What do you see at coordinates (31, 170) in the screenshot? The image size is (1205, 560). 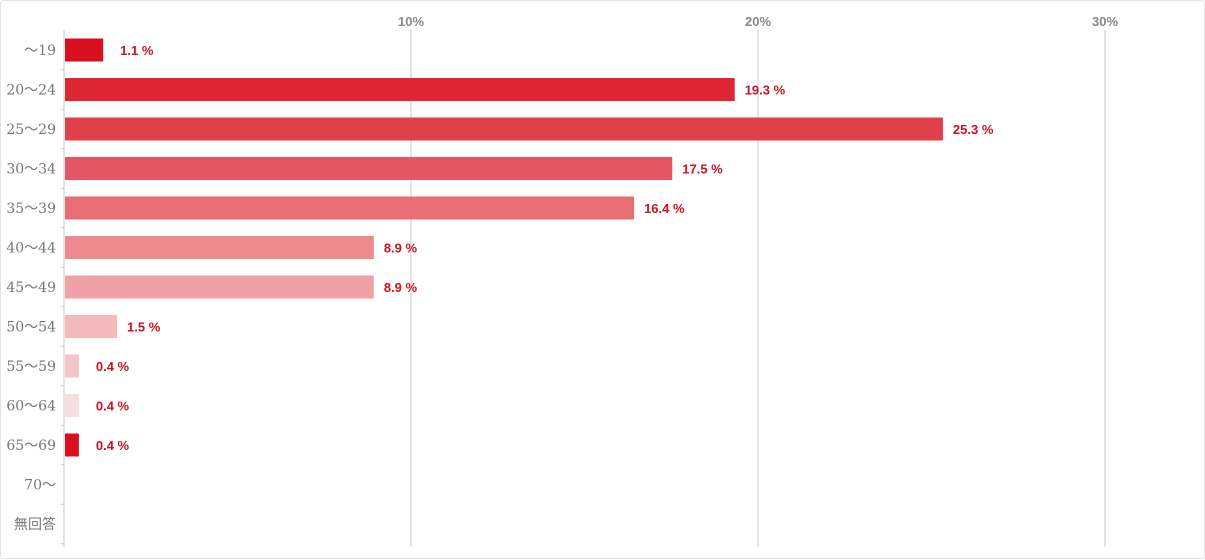 I see `category-label: 30～34` at bounding box center [31, 170].